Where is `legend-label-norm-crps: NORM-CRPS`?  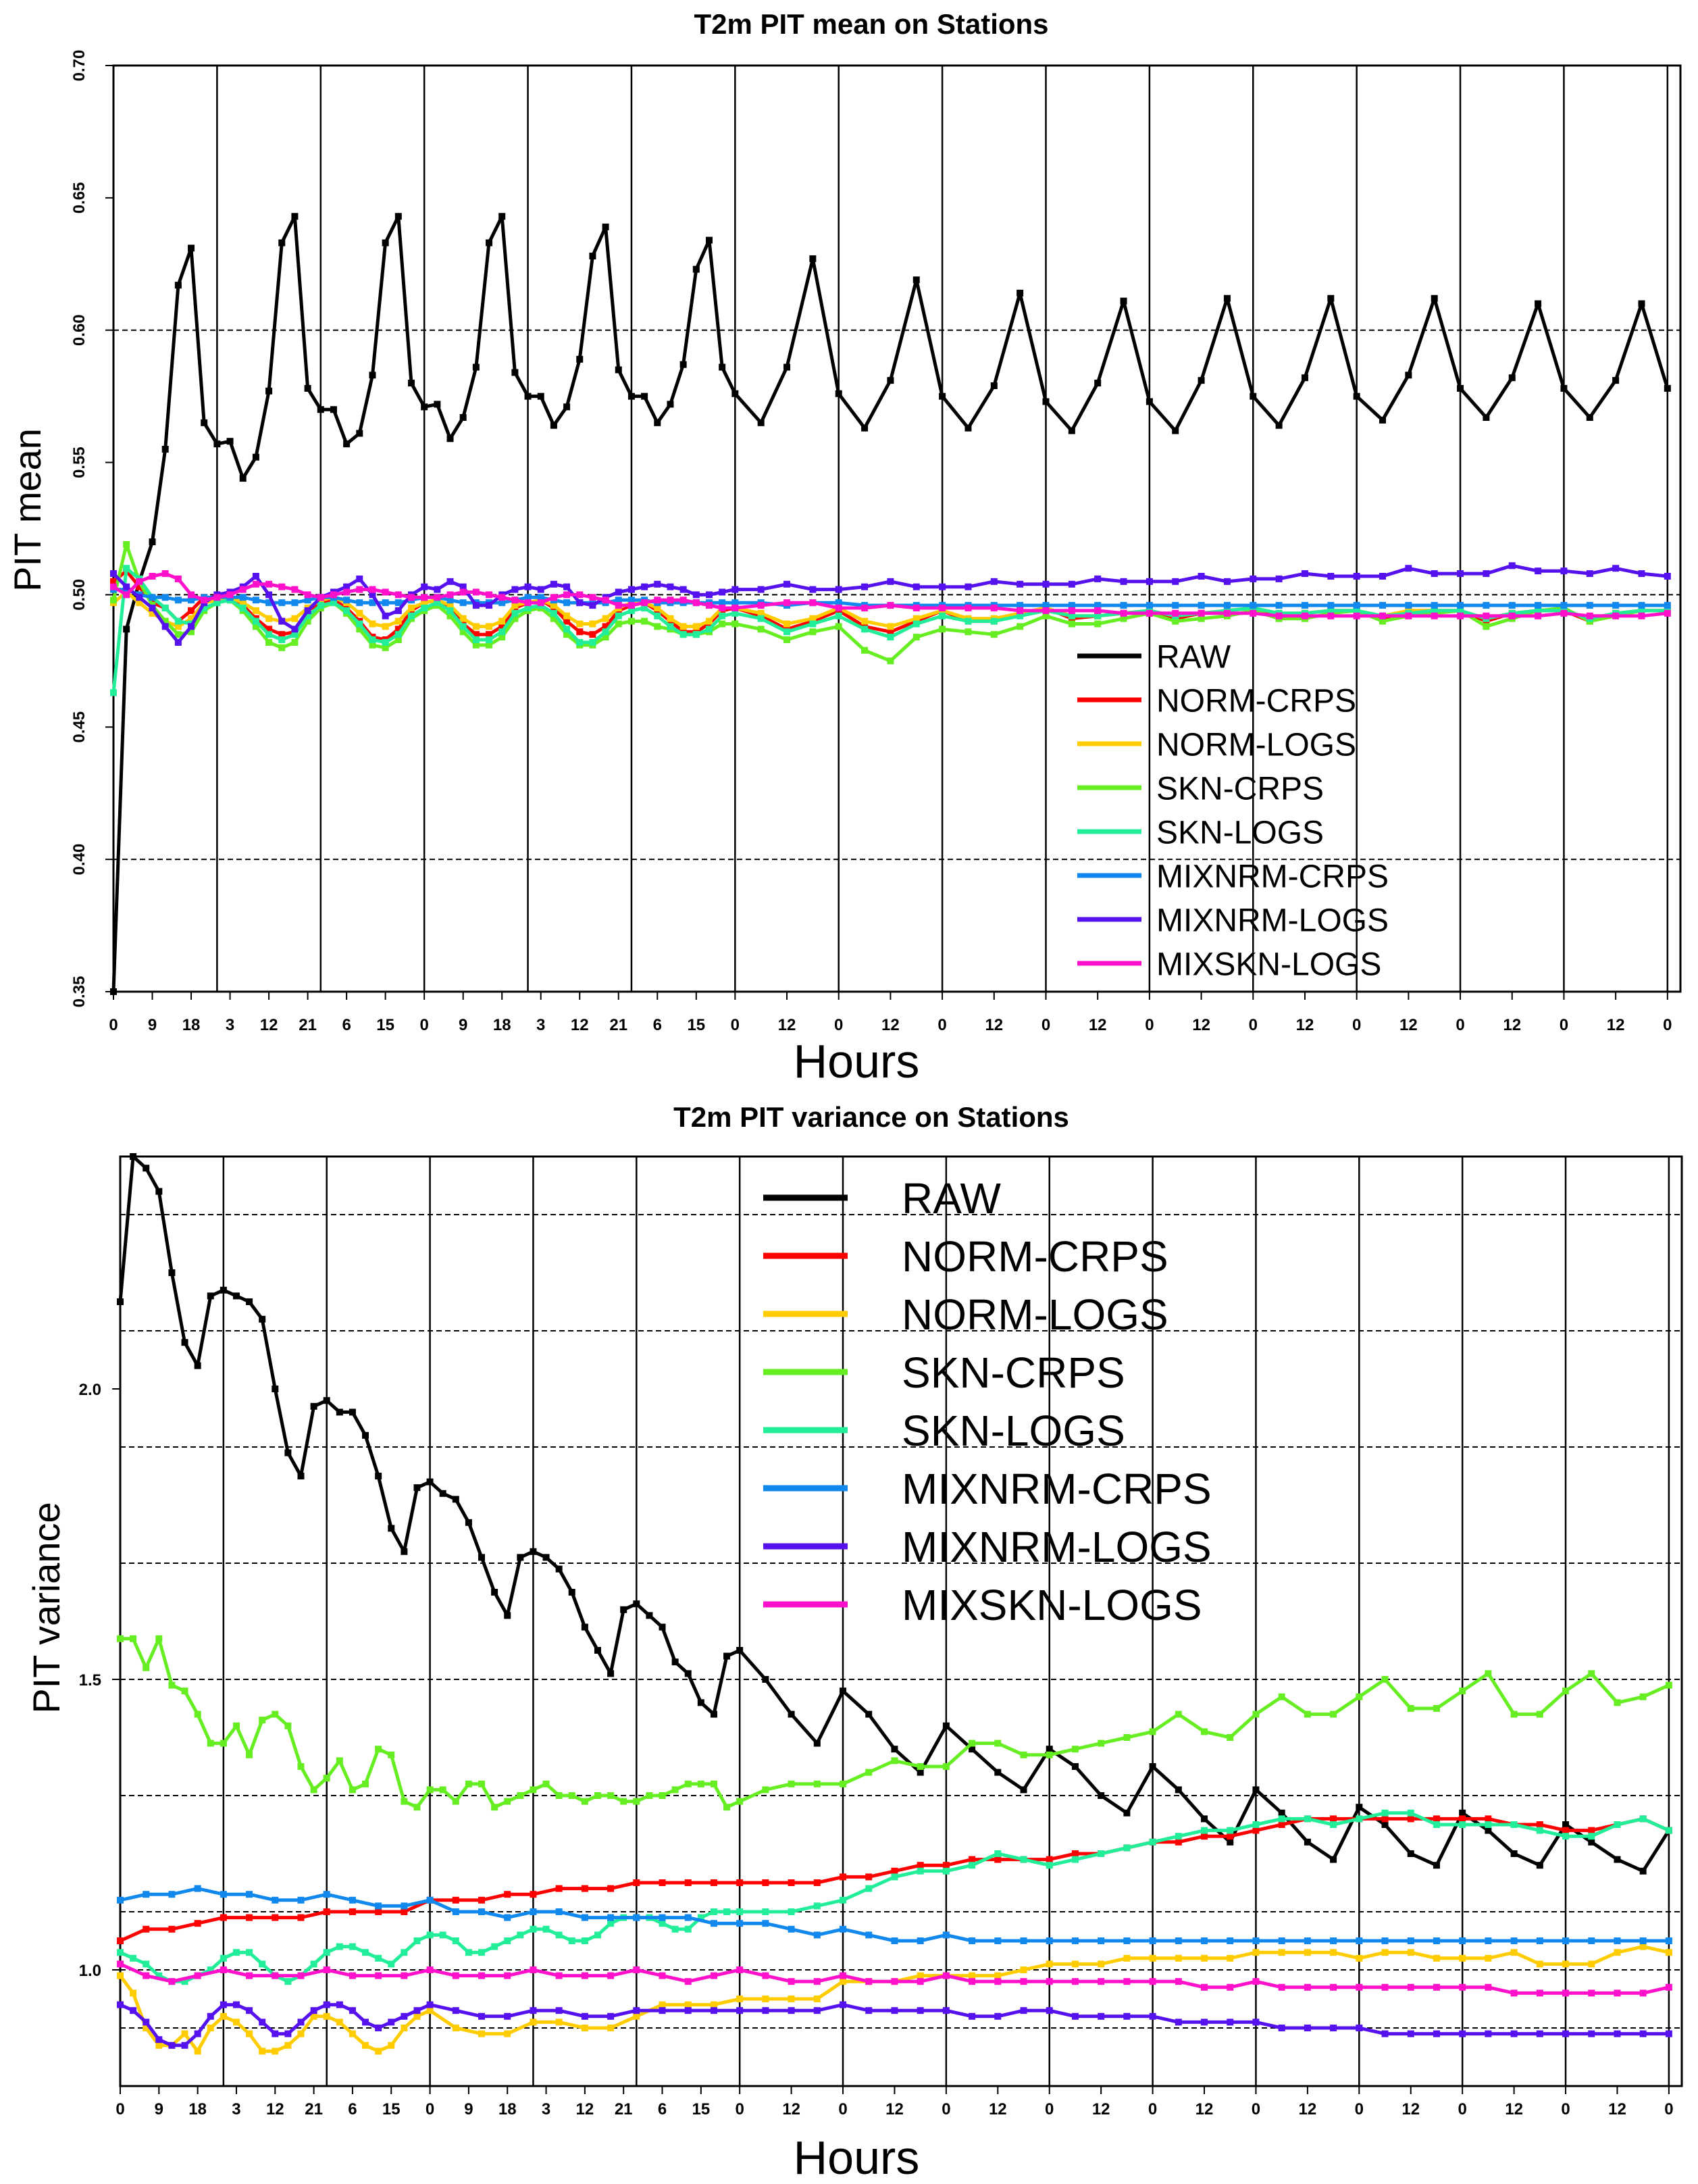 legend-label-norm-crps: NORM-CRPS is located at coordinates (1035, 1256).